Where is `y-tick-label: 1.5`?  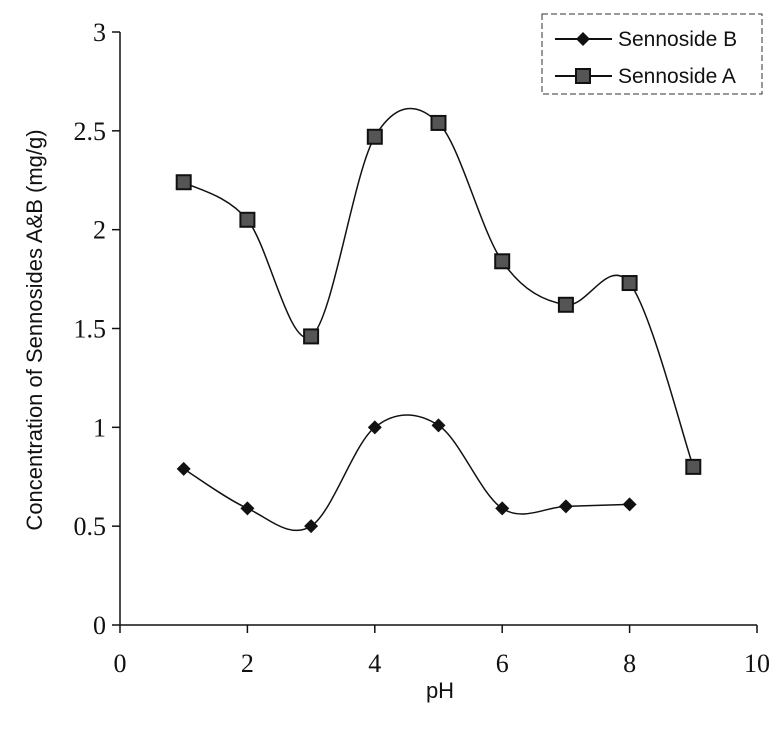 y-tick-label: 1.5 is located at coordinates (90, 329).